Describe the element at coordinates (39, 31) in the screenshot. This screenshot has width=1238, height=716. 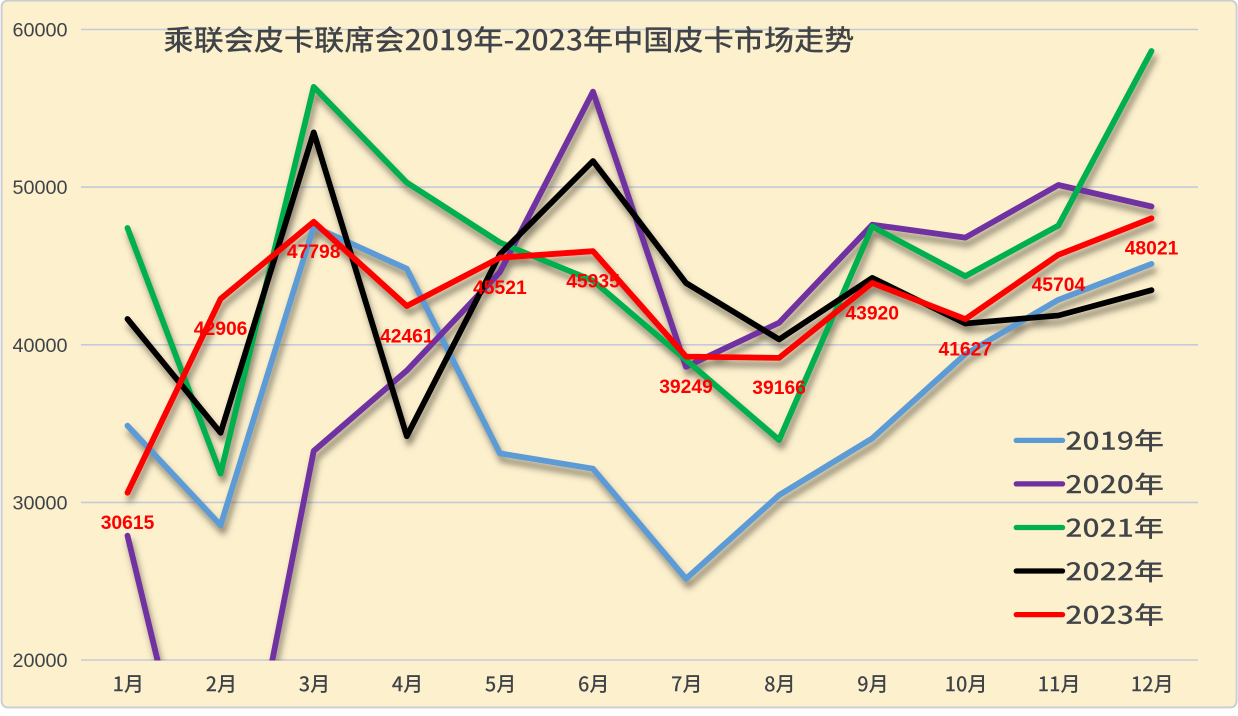
I see `svg-text: 60000` at that location.